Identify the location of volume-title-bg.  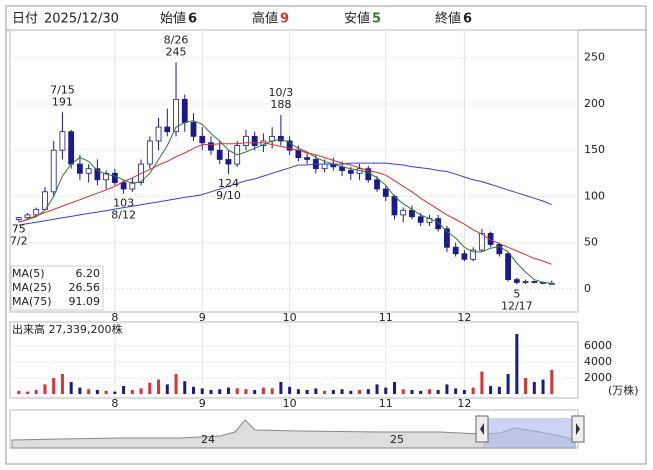
(74, 330).